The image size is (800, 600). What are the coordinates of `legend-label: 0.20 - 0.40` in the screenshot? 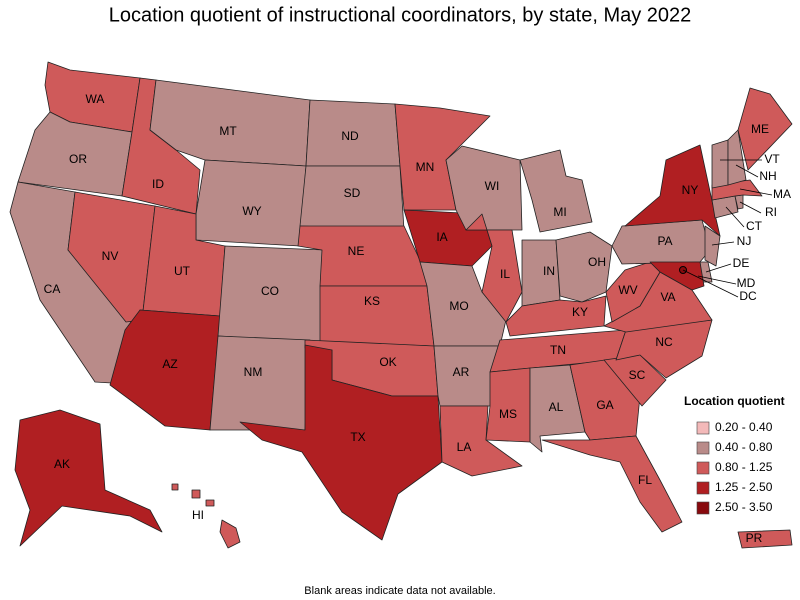 It's located at (744, 427).